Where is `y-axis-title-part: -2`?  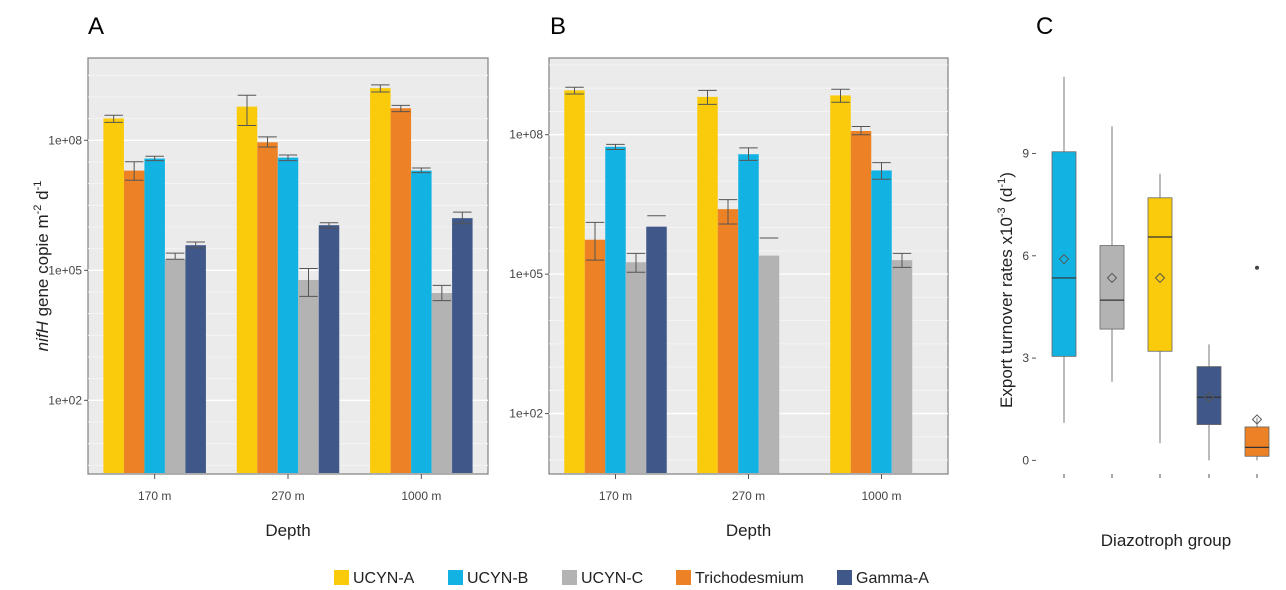
y-axis-title-part: -2 is located at coordinates (38, 210).